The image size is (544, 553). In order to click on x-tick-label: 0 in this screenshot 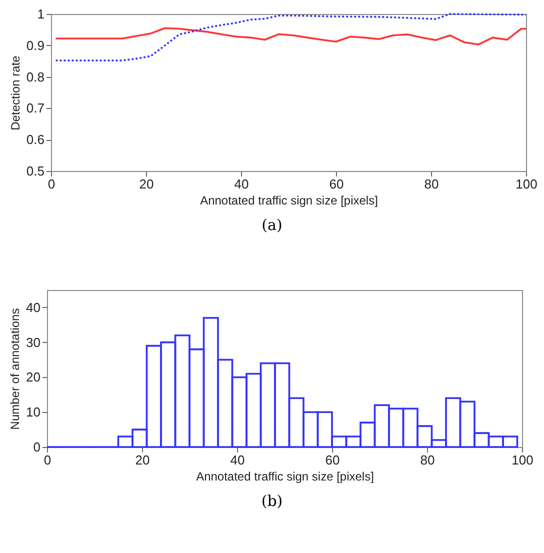, I will do `click(52, 184)`.